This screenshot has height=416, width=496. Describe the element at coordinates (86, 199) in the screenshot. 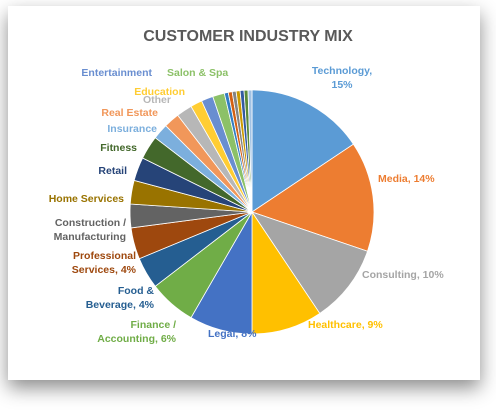

I see `slice-label: Home Services` at that location.